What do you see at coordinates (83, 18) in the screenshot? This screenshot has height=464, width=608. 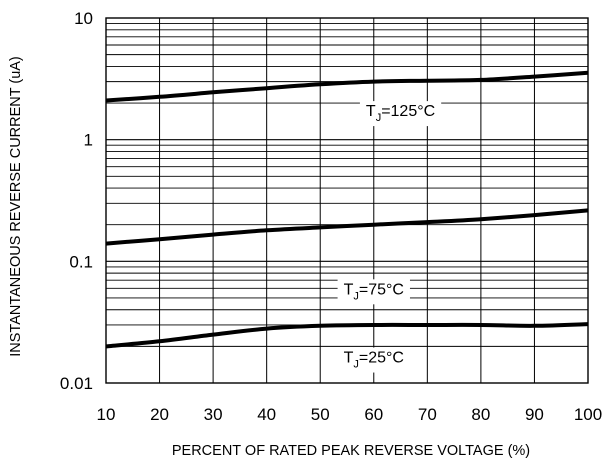 I see `y-tick-label: 10` at bounding box center [83, 18].